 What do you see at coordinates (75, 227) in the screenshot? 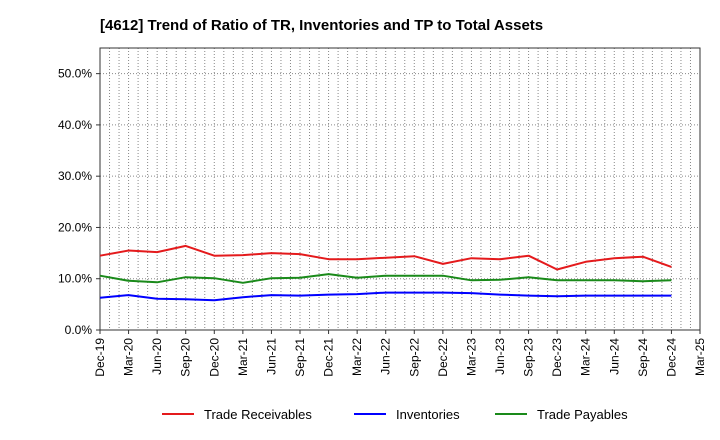
I see `y-tick-label-2: 20.0%` at bounding box center [75, 227].